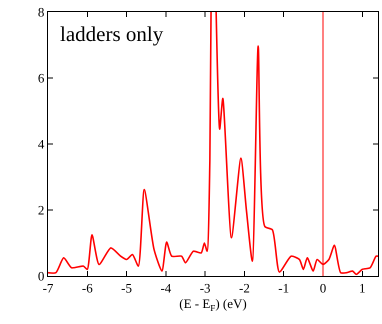  Describe the element at coordinates (284, 288) in the screenshot. I see `x-tick-label: -1` at that location.